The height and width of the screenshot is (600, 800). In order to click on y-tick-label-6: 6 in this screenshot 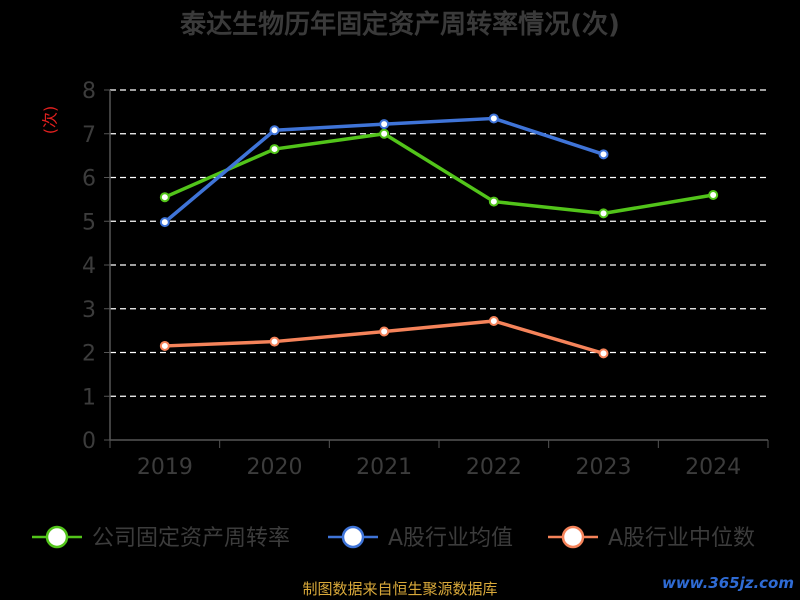, I will do `click(89, 179)`.